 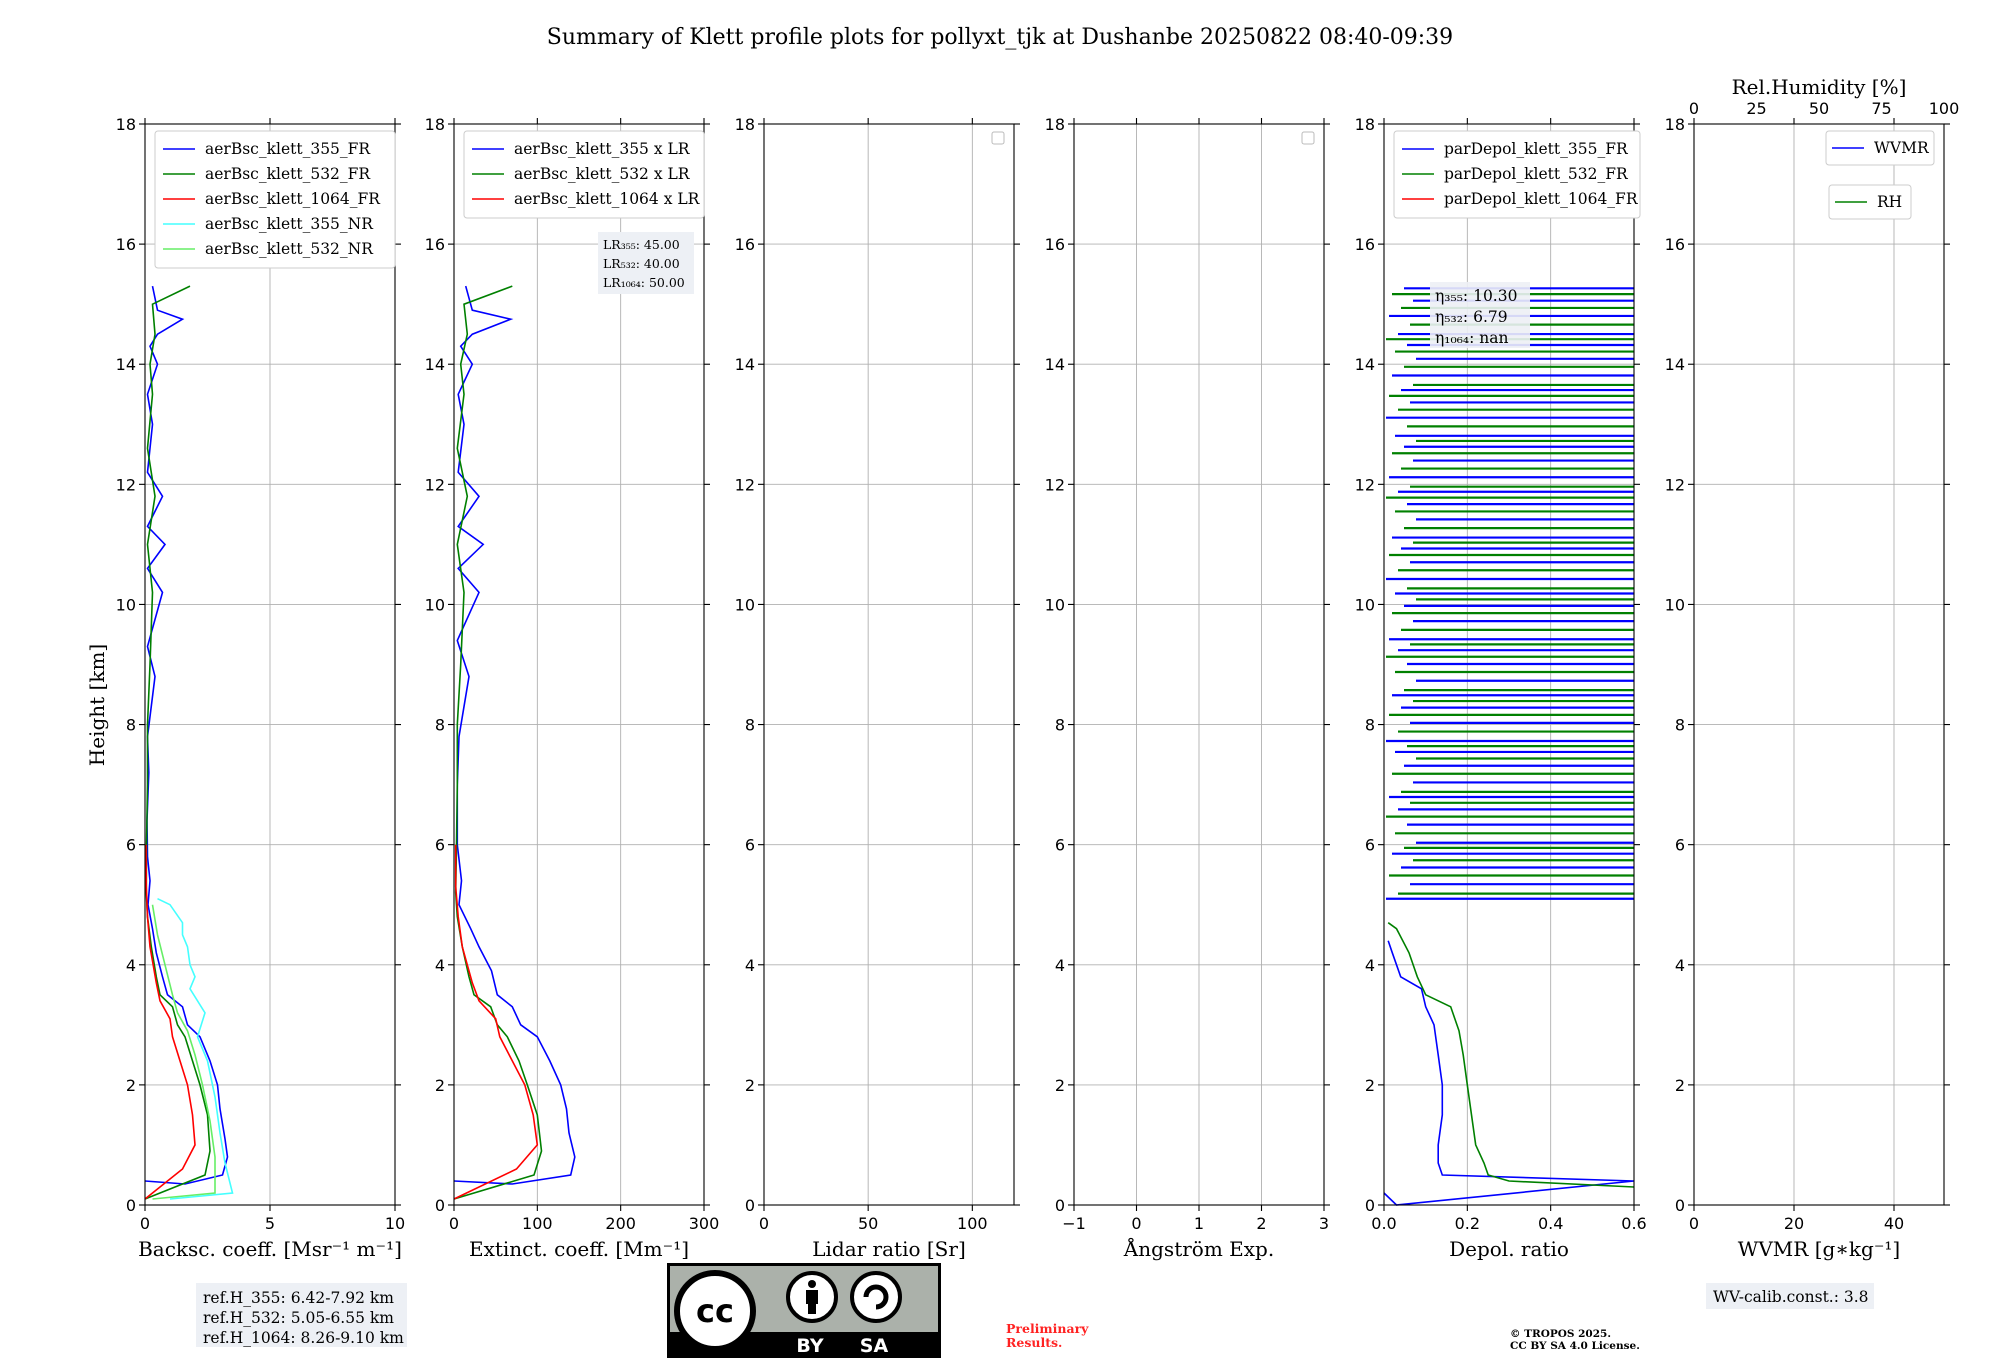 I want to click on copyright-line-1: © TROPOS 2025., so click(x=1560, y=1334).